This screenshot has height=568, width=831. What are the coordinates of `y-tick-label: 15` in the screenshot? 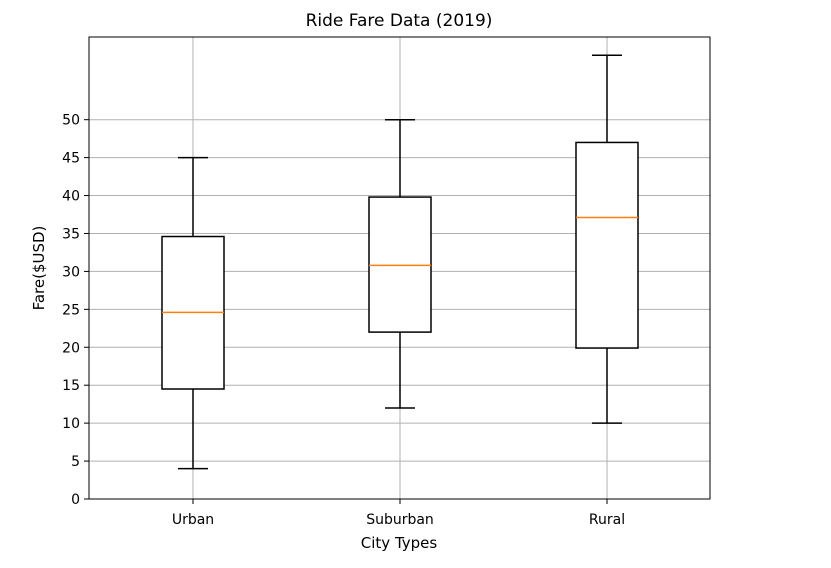 It's located at (71, 386).